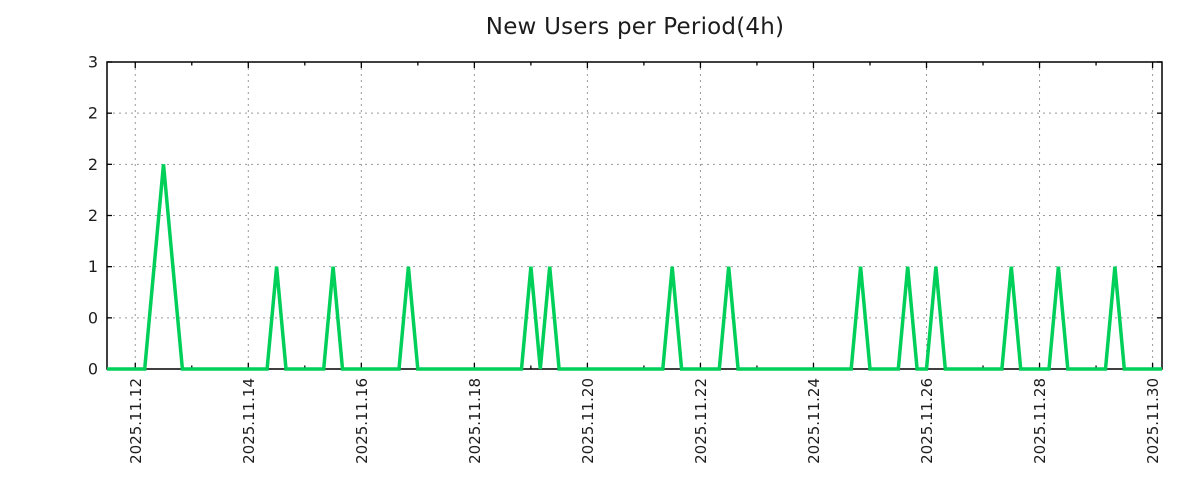 This screenshot has width=1200, height=500. Describe the element at coordinates (93, 62) in the screenshot. I see `y-tick-label: 3` at that location.